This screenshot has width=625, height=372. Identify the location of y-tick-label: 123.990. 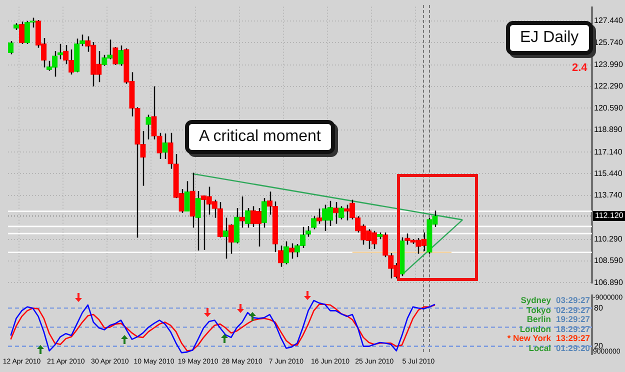
(609, 65).